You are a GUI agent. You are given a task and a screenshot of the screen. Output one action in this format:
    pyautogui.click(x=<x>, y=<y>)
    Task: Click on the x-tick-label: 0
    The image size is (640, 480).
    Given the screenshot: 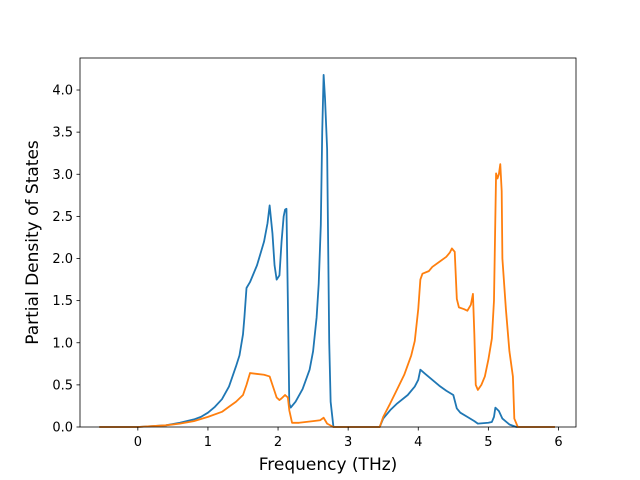 What is the action you would take?
    pyautogui.click(x=138, y=442)
    